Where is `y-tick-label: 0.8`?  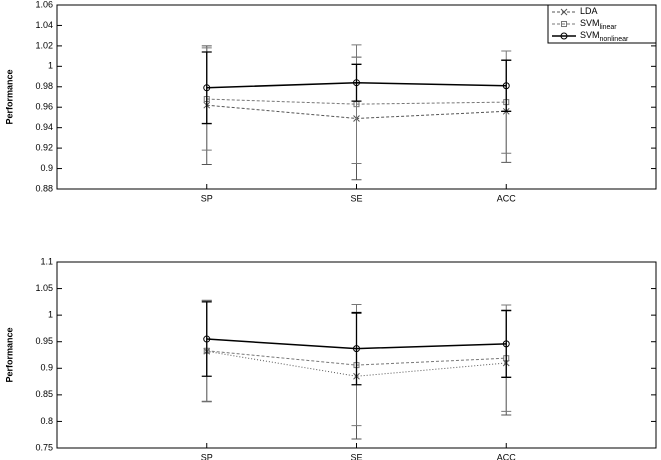 y-tick-label: 0.8 is located at coordinates (46, 421).